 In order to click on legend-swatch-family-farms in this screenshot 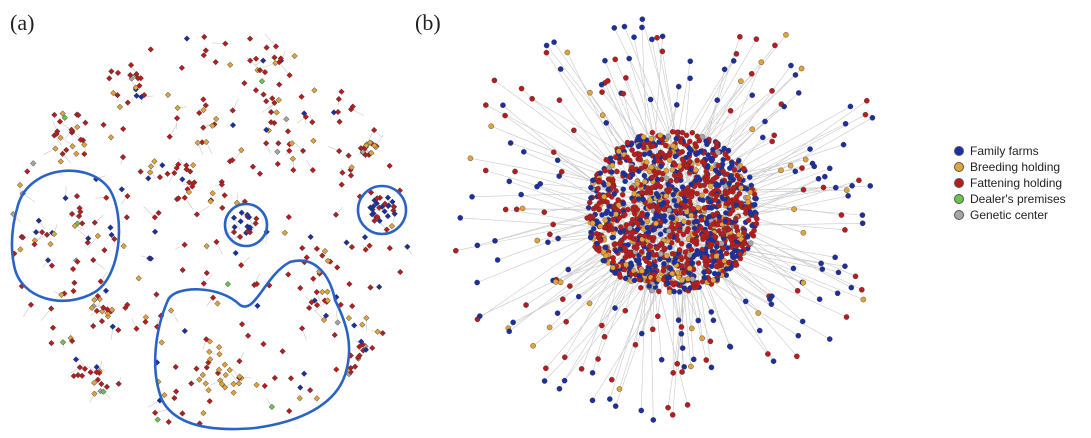, I will do `click(959, 151)`.